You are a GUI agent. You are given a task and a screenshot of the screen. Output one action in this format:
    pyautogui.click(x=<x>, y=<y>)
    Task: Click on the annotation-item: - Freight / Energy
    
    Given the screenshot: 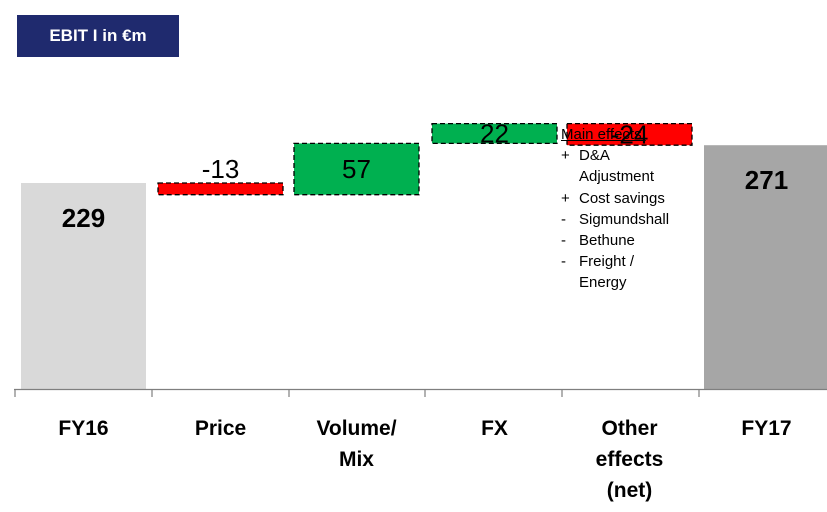 What is the action you would take?
    pyautogui.click(x=636, y=272)
    